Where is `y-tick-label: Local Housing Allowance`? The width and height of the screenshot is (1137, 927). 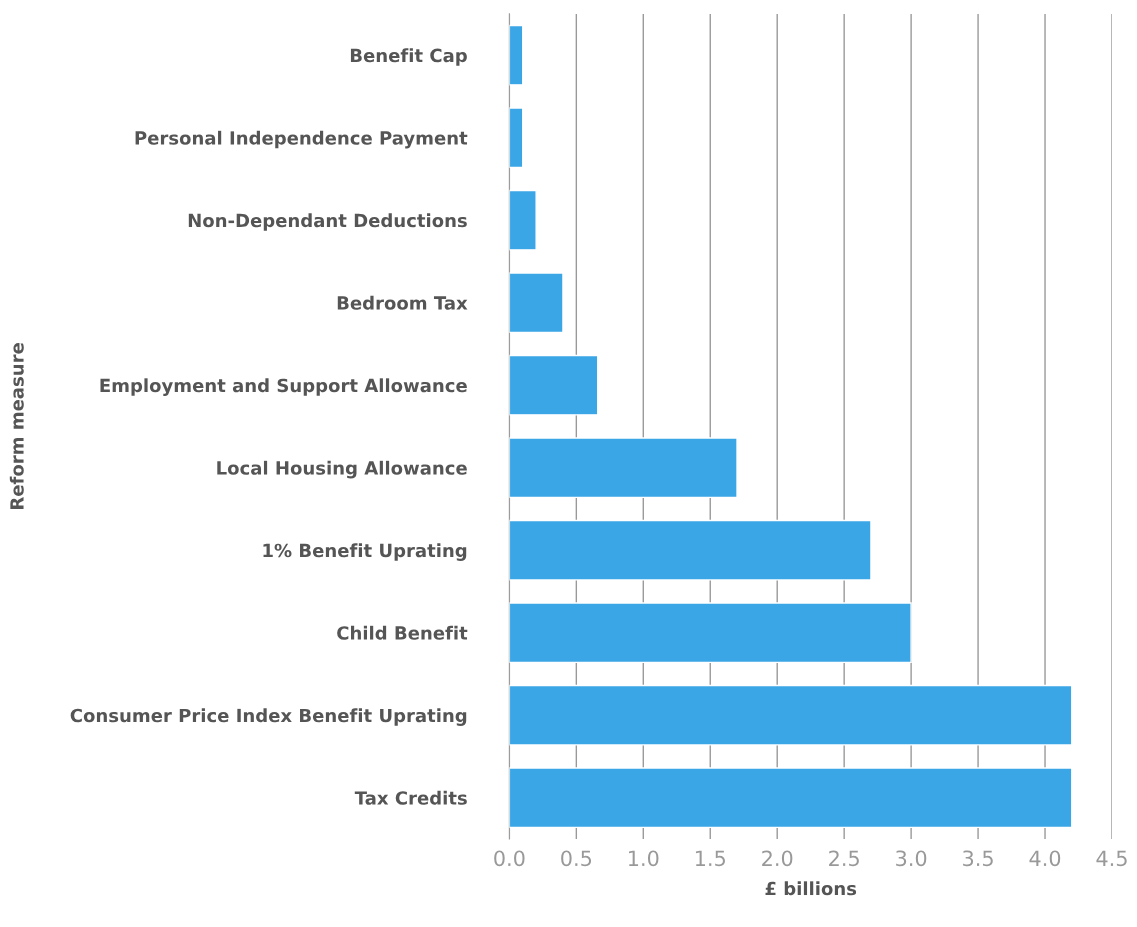 y-tick-label: Local Housing Allowance is located at coordinates (342, 469).